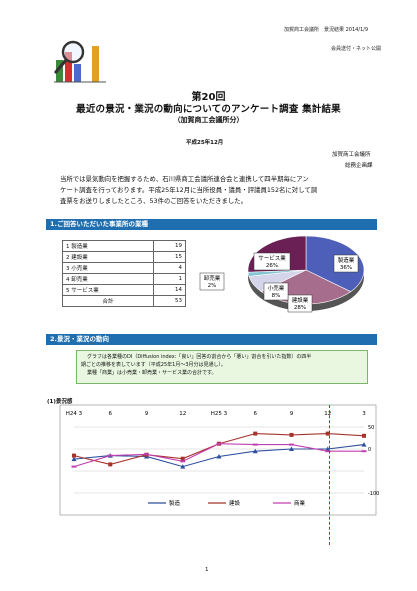 The image size is (417, 591). I want to click on pie-label-name: 卸売業, so click(212, 278).